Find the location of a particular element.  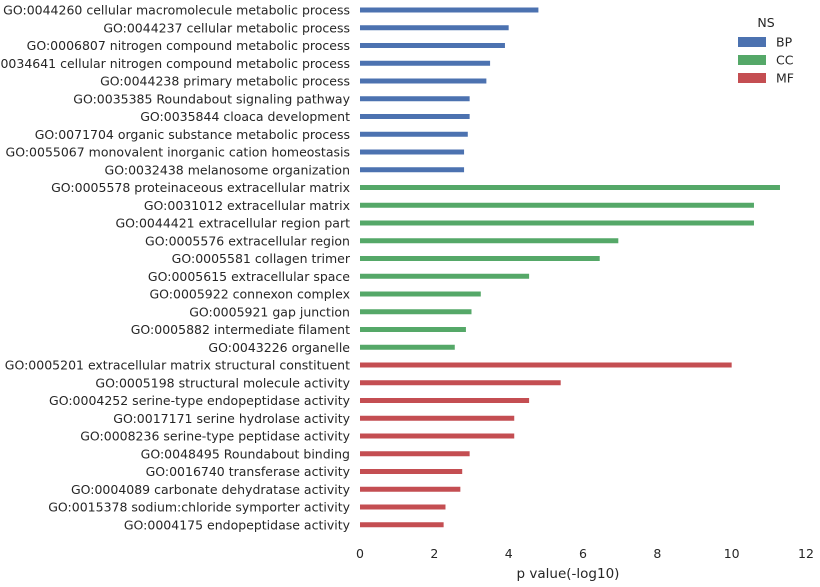

x-tick-label: 8 is located at coordinates (657, 553).